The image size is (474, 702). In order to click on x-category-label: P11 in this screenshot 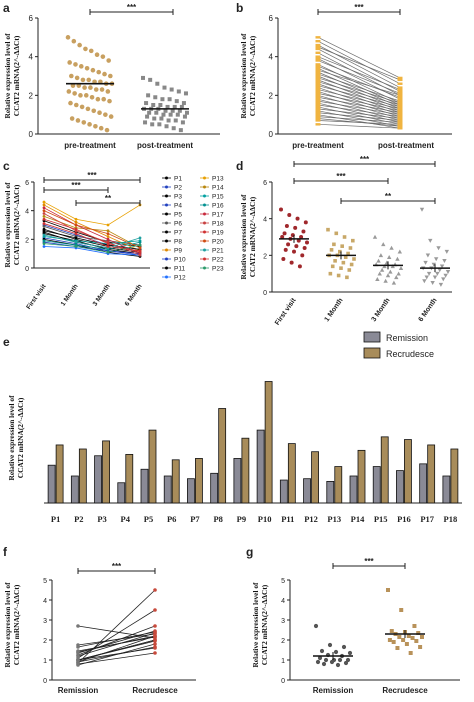, I will do `click(287, 519)`.